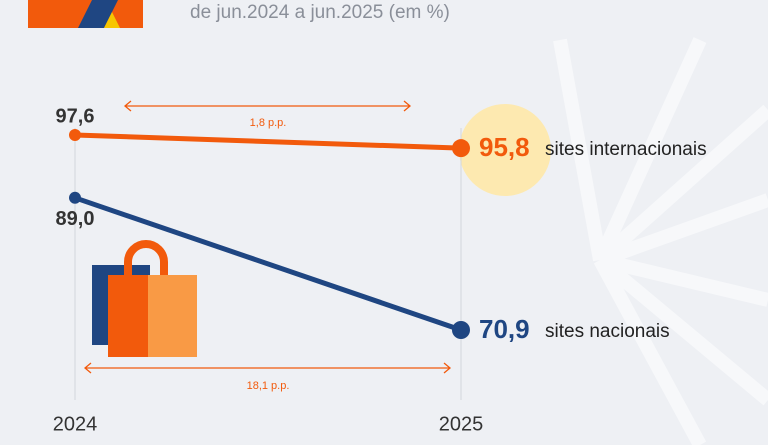 Image resolution: width=768 pixels, height=445 pixels. Describe the element at coordinates (607, 331) in the screenshot. I see `series-label: sites nacionais` at that location.